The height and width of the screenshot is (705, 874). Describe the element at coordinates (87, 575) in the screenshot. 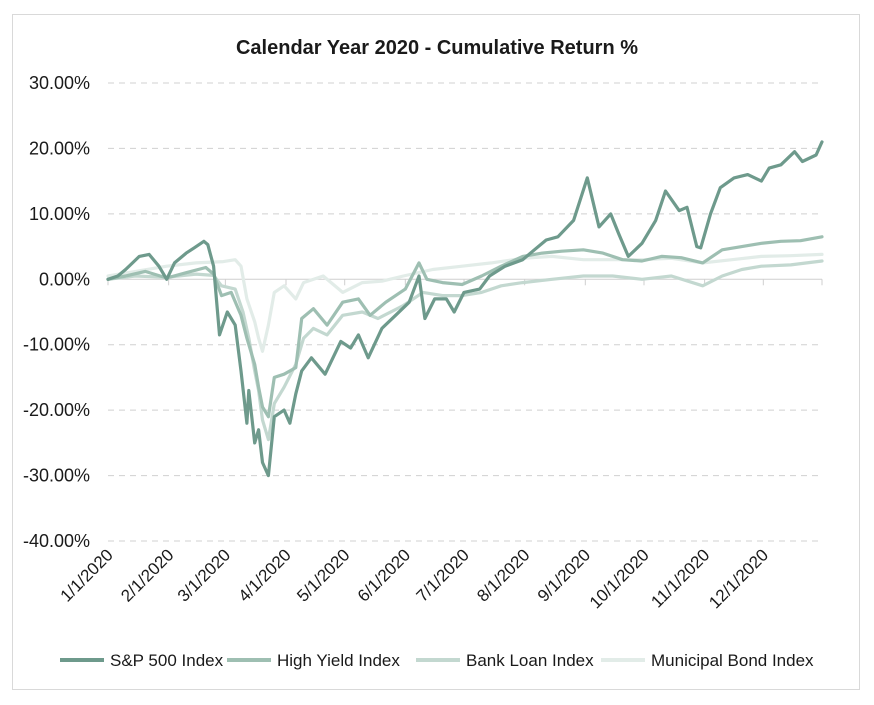

I see `x-tick-label: 1/1/2020` at that location.